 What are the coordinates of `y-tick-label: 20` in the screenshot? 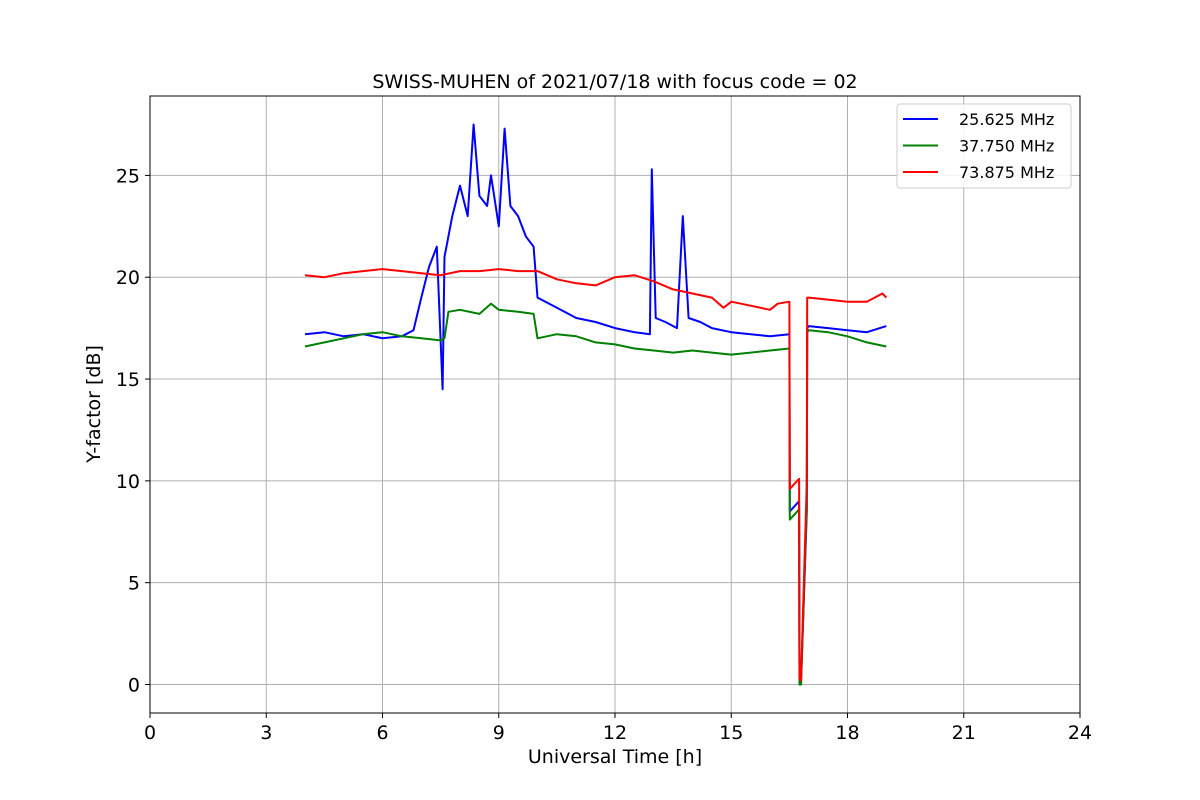 It's located at (128, 278).